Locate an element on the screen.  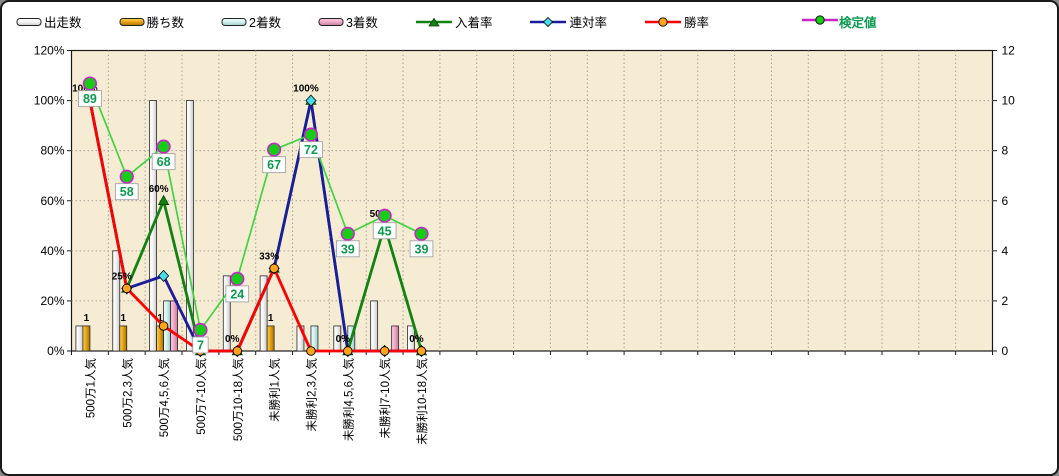
legend: 出走数 勝ち数 2着数 3着数 入着率 連対率 勝率 is located at coordinates (362, 21).